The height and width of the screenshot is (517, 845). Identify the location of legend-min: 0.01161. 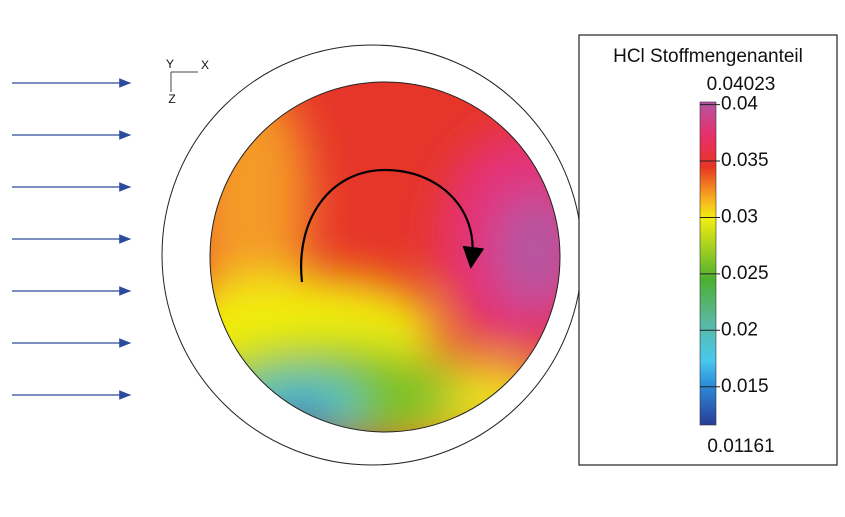
(740, 446).